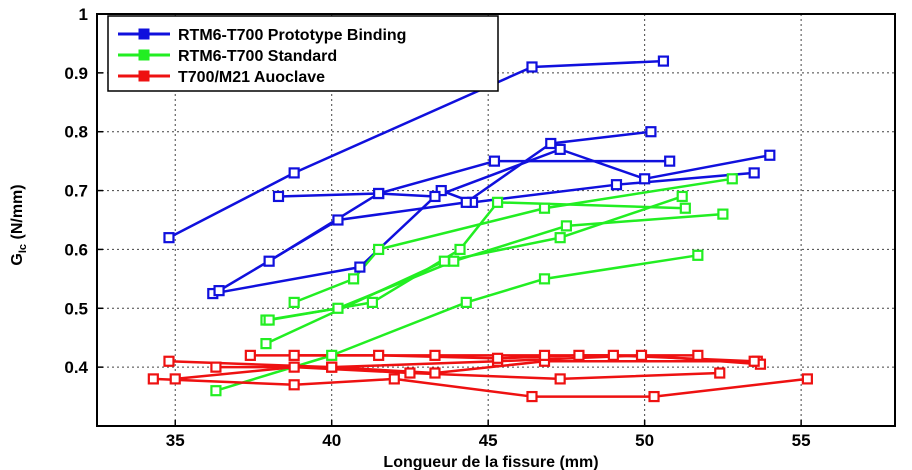  I want to click on y-axis-title-main: G, so click(17, 259).